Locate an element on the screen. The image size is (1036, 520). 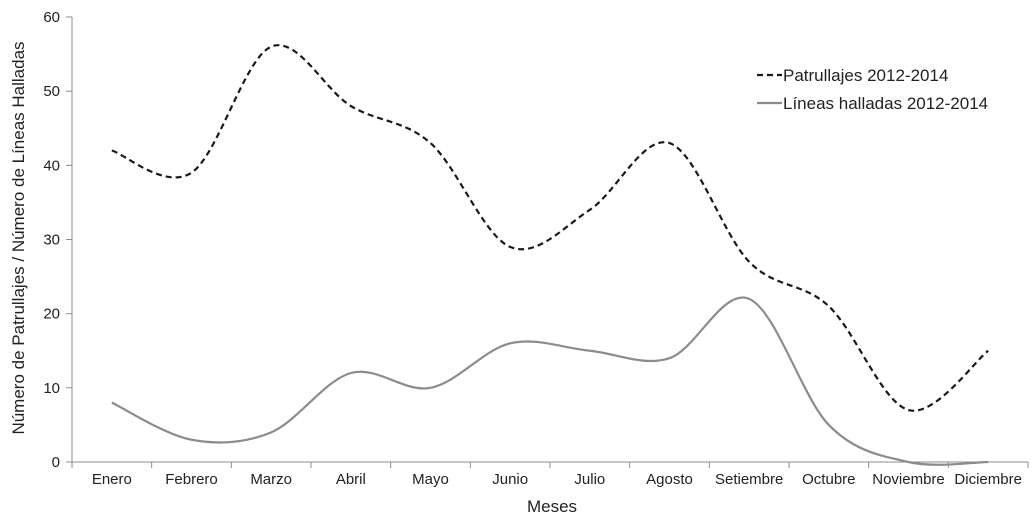
x-tick-label: Marzo is located at coordinates (271, 479).